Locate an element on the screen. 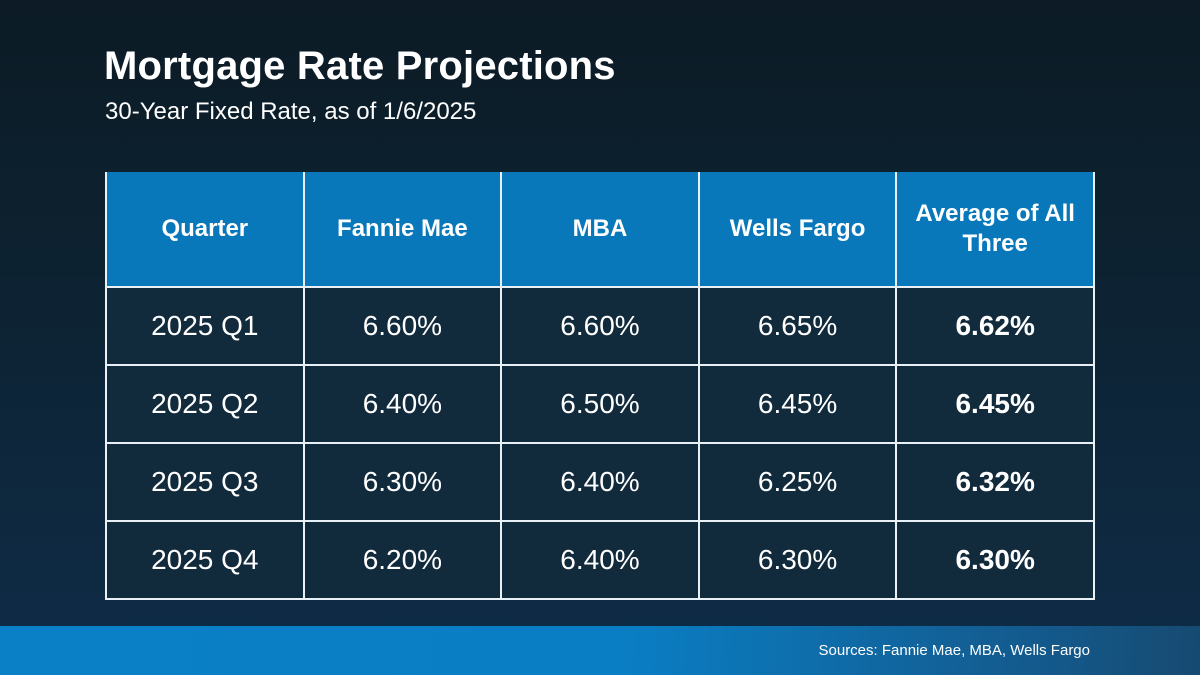  column-header-quarter: Quarter is located at coordinates (205, 230).